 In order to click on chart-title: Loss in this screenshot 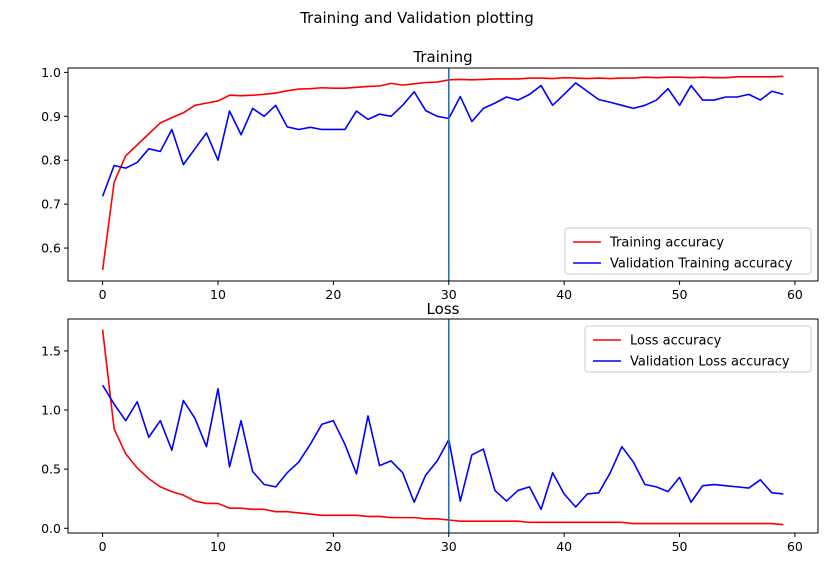, I will do `click(443, 309)`.